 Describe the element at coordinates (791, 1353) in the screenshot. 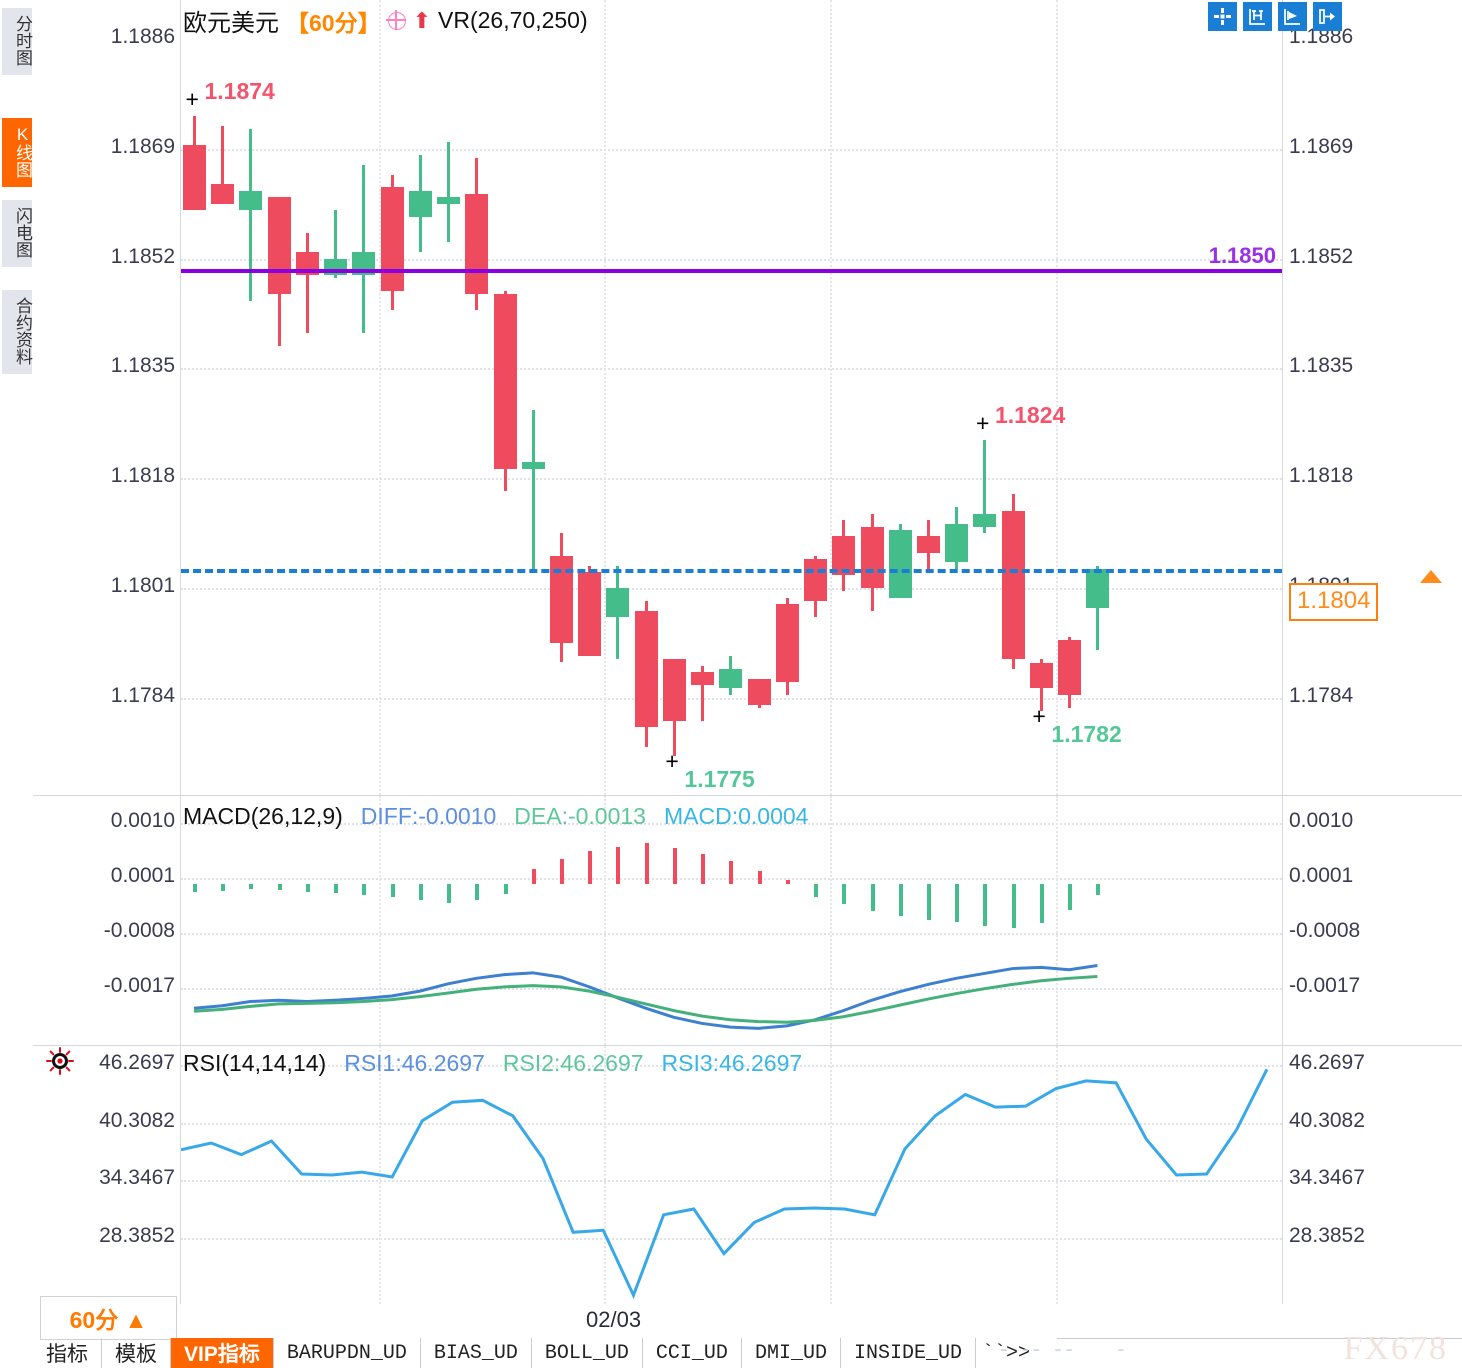

I see `tab-dmi_ud: DMI_UD` at that location.